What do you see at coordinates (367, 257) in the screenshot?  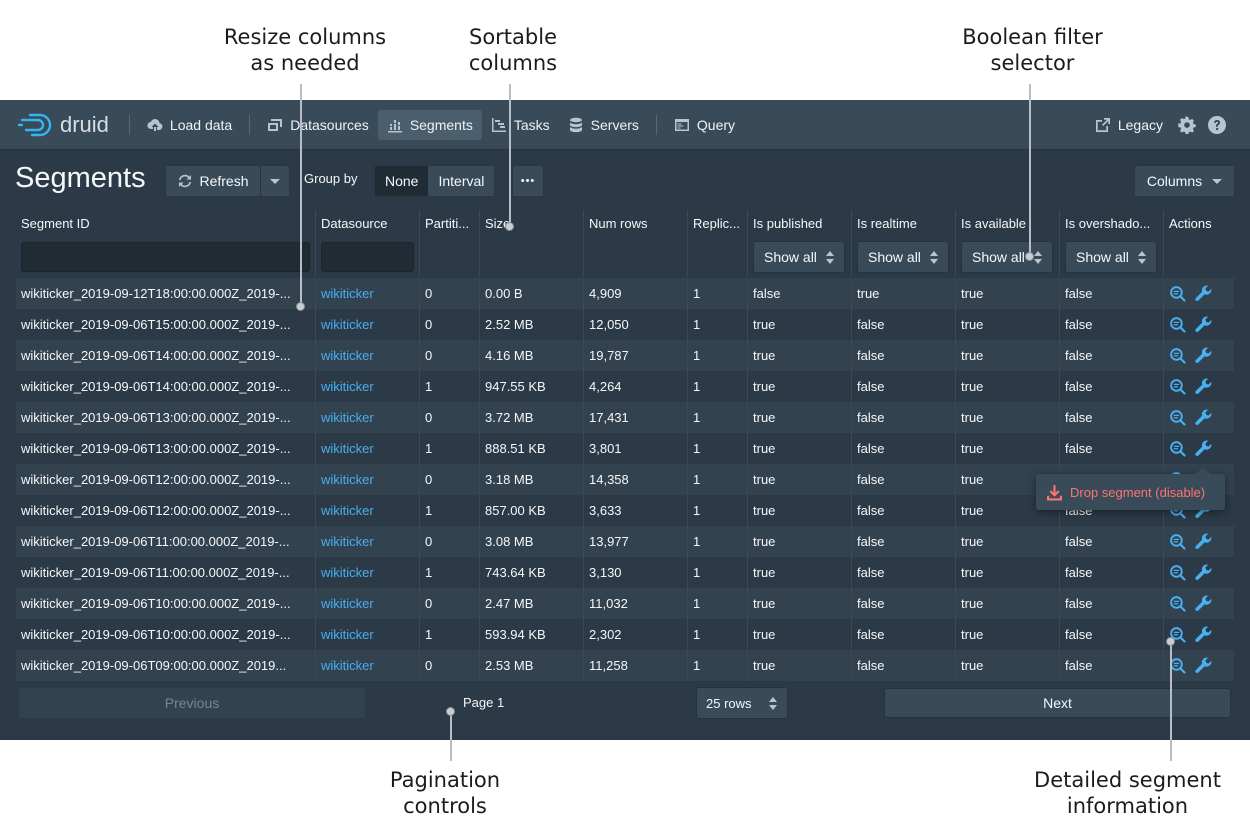 I see `datasource-filter-input` at bounding box center [367, 257].